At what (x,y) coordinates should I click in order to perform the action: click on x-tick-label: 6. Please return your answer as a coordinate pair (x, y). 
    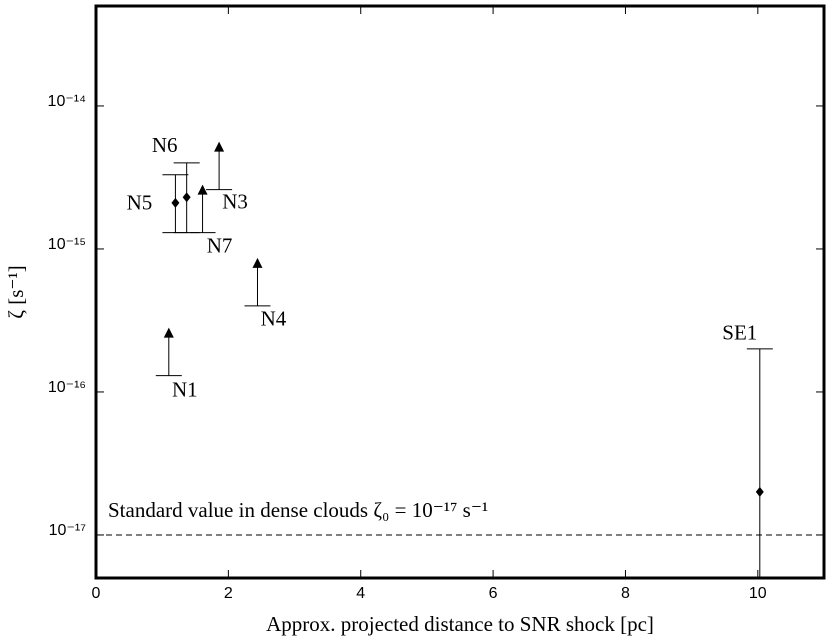
    Looking at the image, I should click on (493, 593).